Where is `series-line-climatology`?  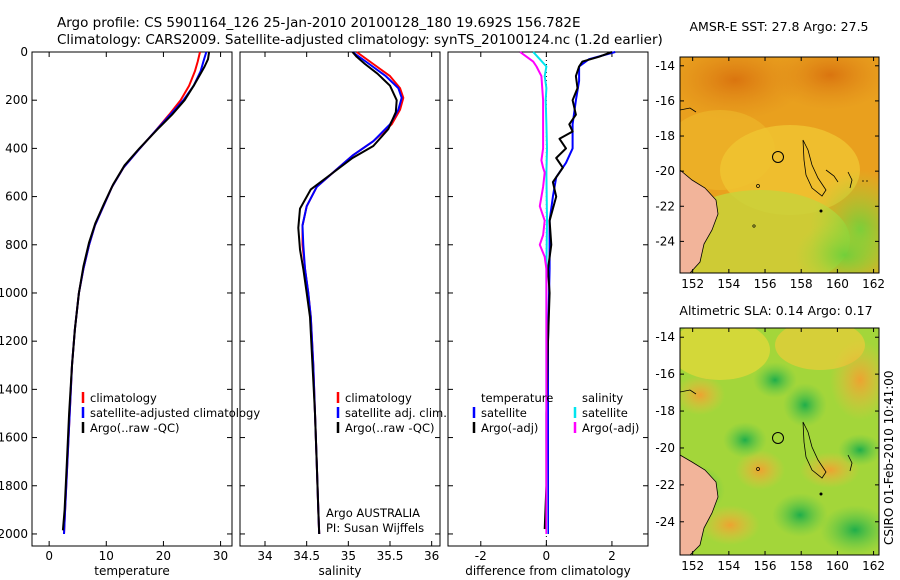 series-line-climatology is located at coordinates (132, 293).